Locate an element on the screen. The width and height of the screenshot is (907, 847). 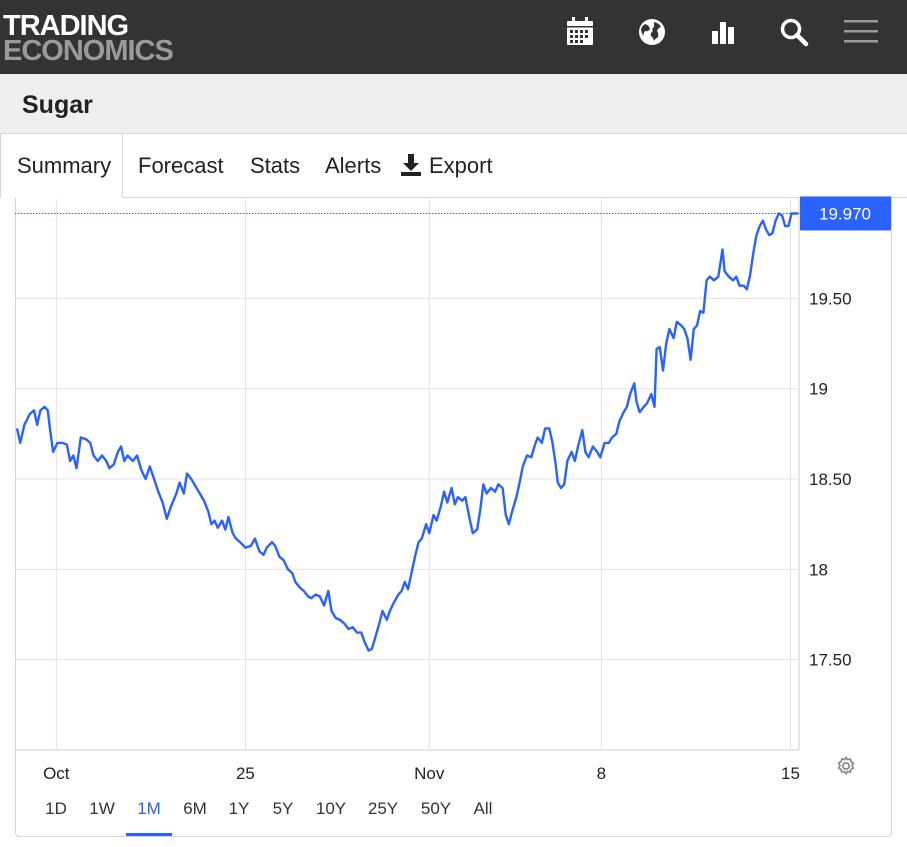
tab-stats-label: Stats is located at coordinates (275, 165).